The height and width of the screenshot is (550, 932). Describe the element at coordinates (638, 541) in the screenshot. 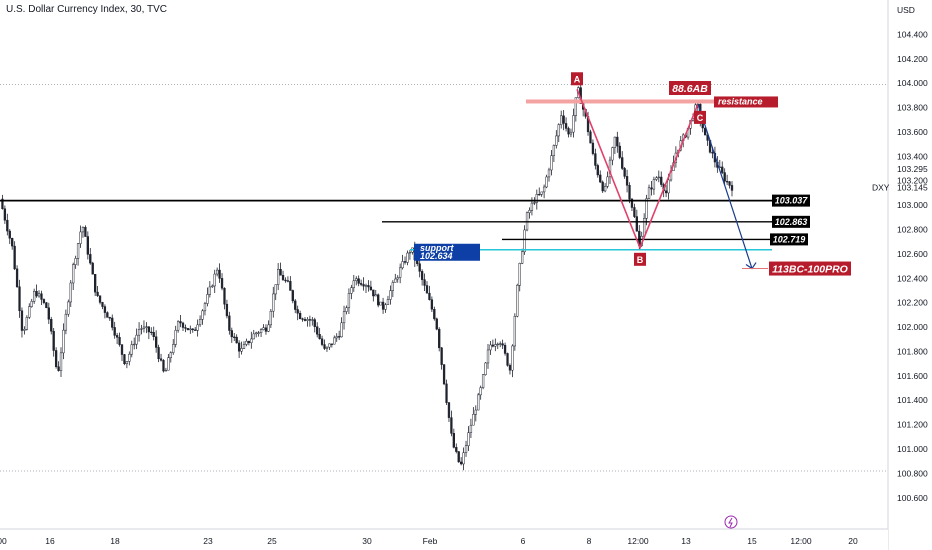

I see `x-tick-label: 12:00` at that location.